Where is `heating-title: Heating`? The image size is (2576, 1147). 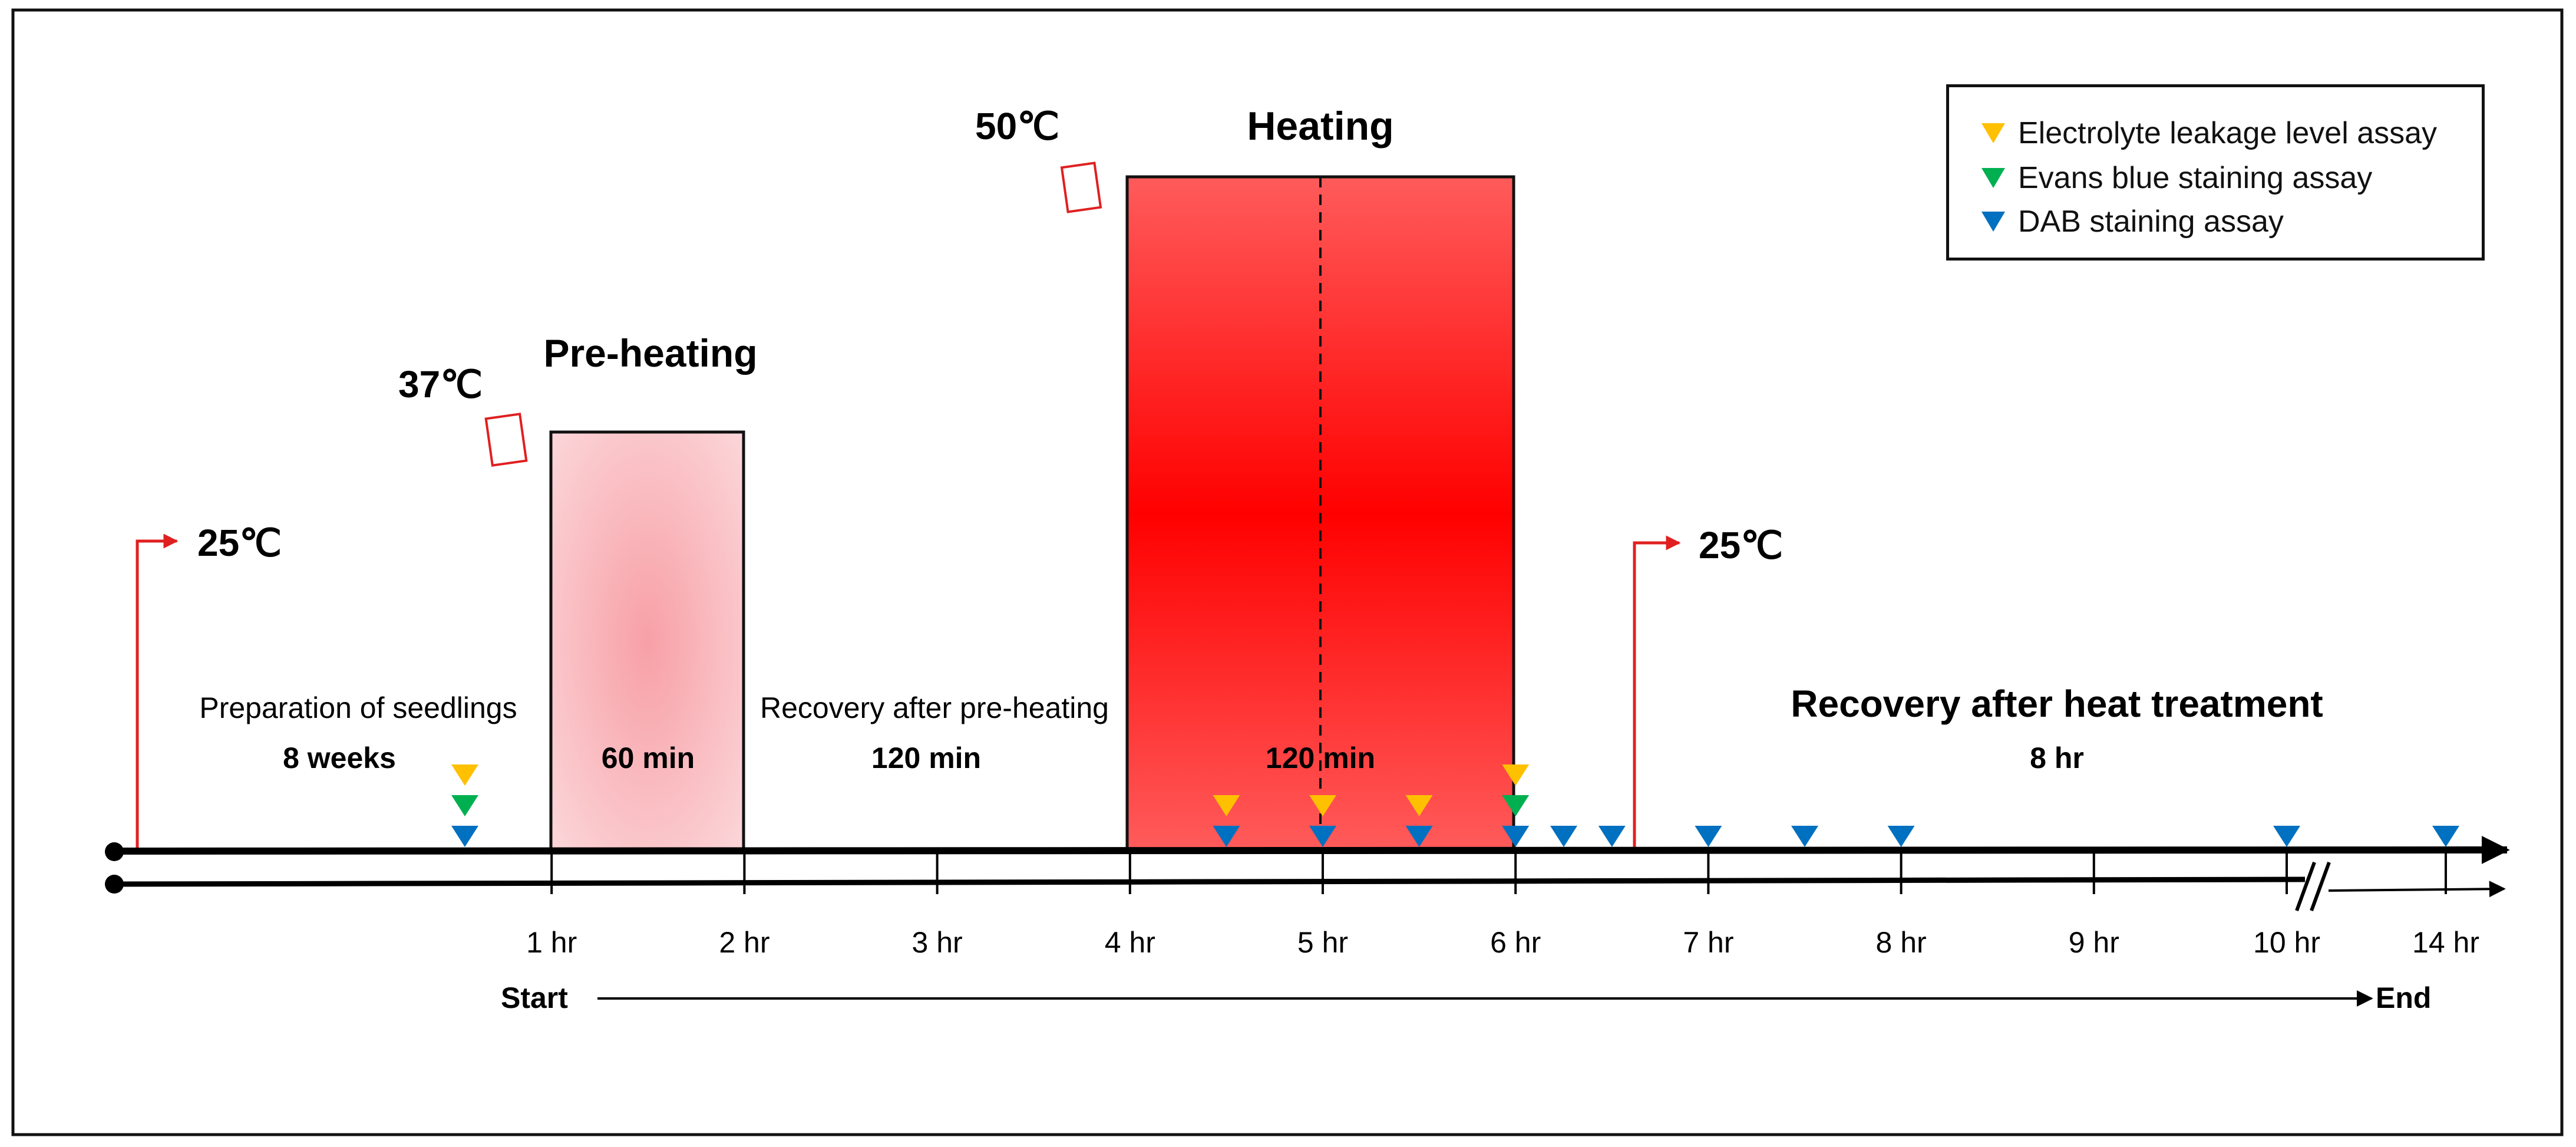
heating-title: Heating is located at coordinates (1320, 126).